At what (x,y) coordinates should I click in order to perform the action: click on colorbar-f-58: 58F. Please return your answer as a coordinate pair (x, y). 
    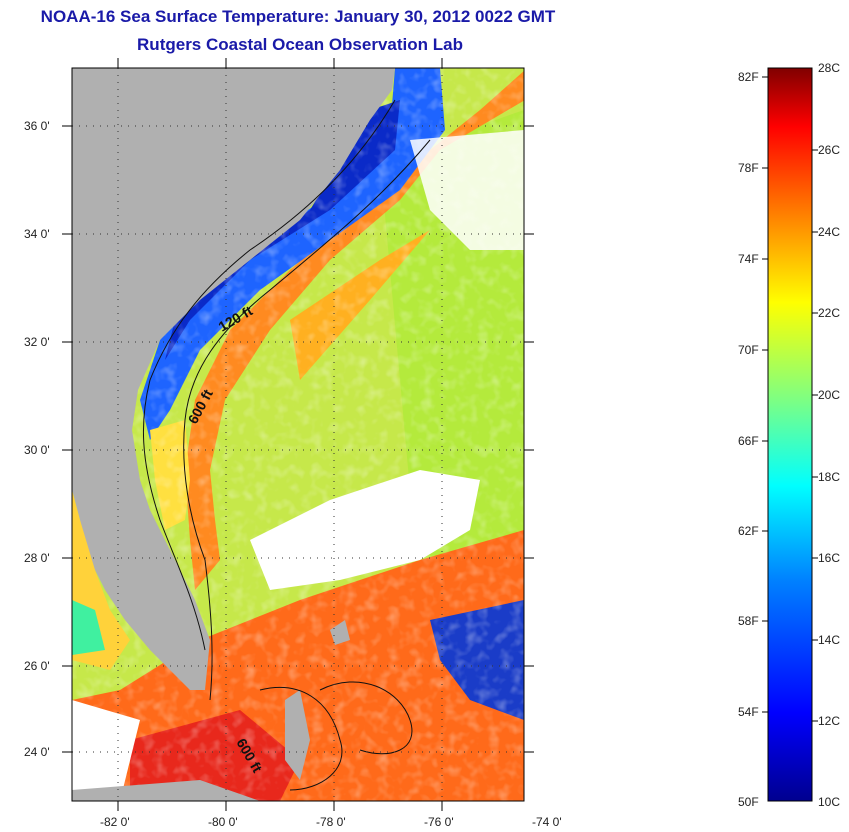
    Looking at the image, I should click on (748, 621).